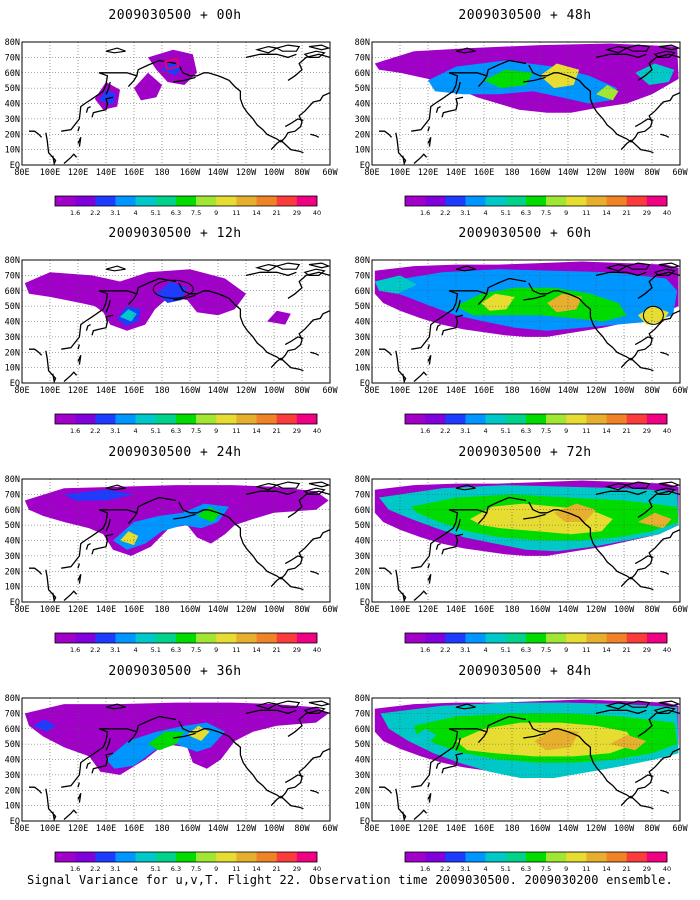  What do you see at coordinates (187, 862) in the screenshot?
I see `colorbar: 1.6 2.2 3.1 4 5.1 6.3 7.5 9 11 14 21 29 40` at bounding box center [187, 862].